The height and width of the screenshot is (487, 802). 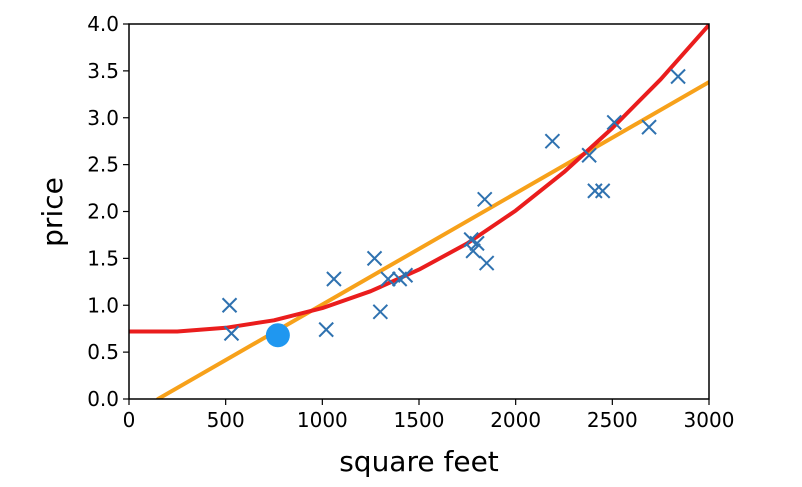 What do you see at coordinates (226, 420) in the screenshot?
I see `x-tick-label: 500` at bounding box center [226, 420].